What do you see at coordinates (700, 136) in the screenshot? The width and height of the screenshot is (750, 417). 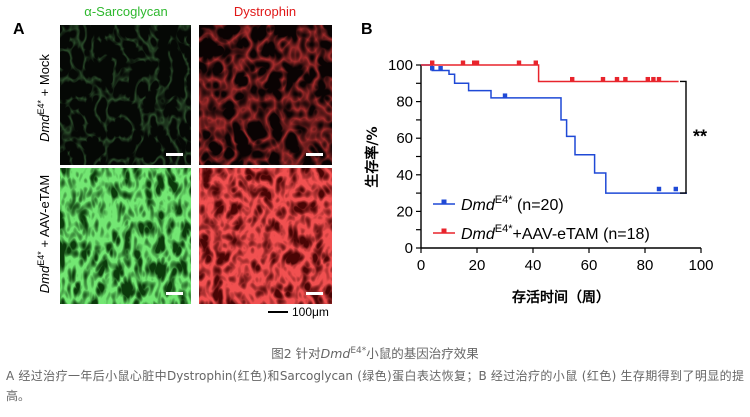 I see `significance-label: **` at bounding box center [700, 136].